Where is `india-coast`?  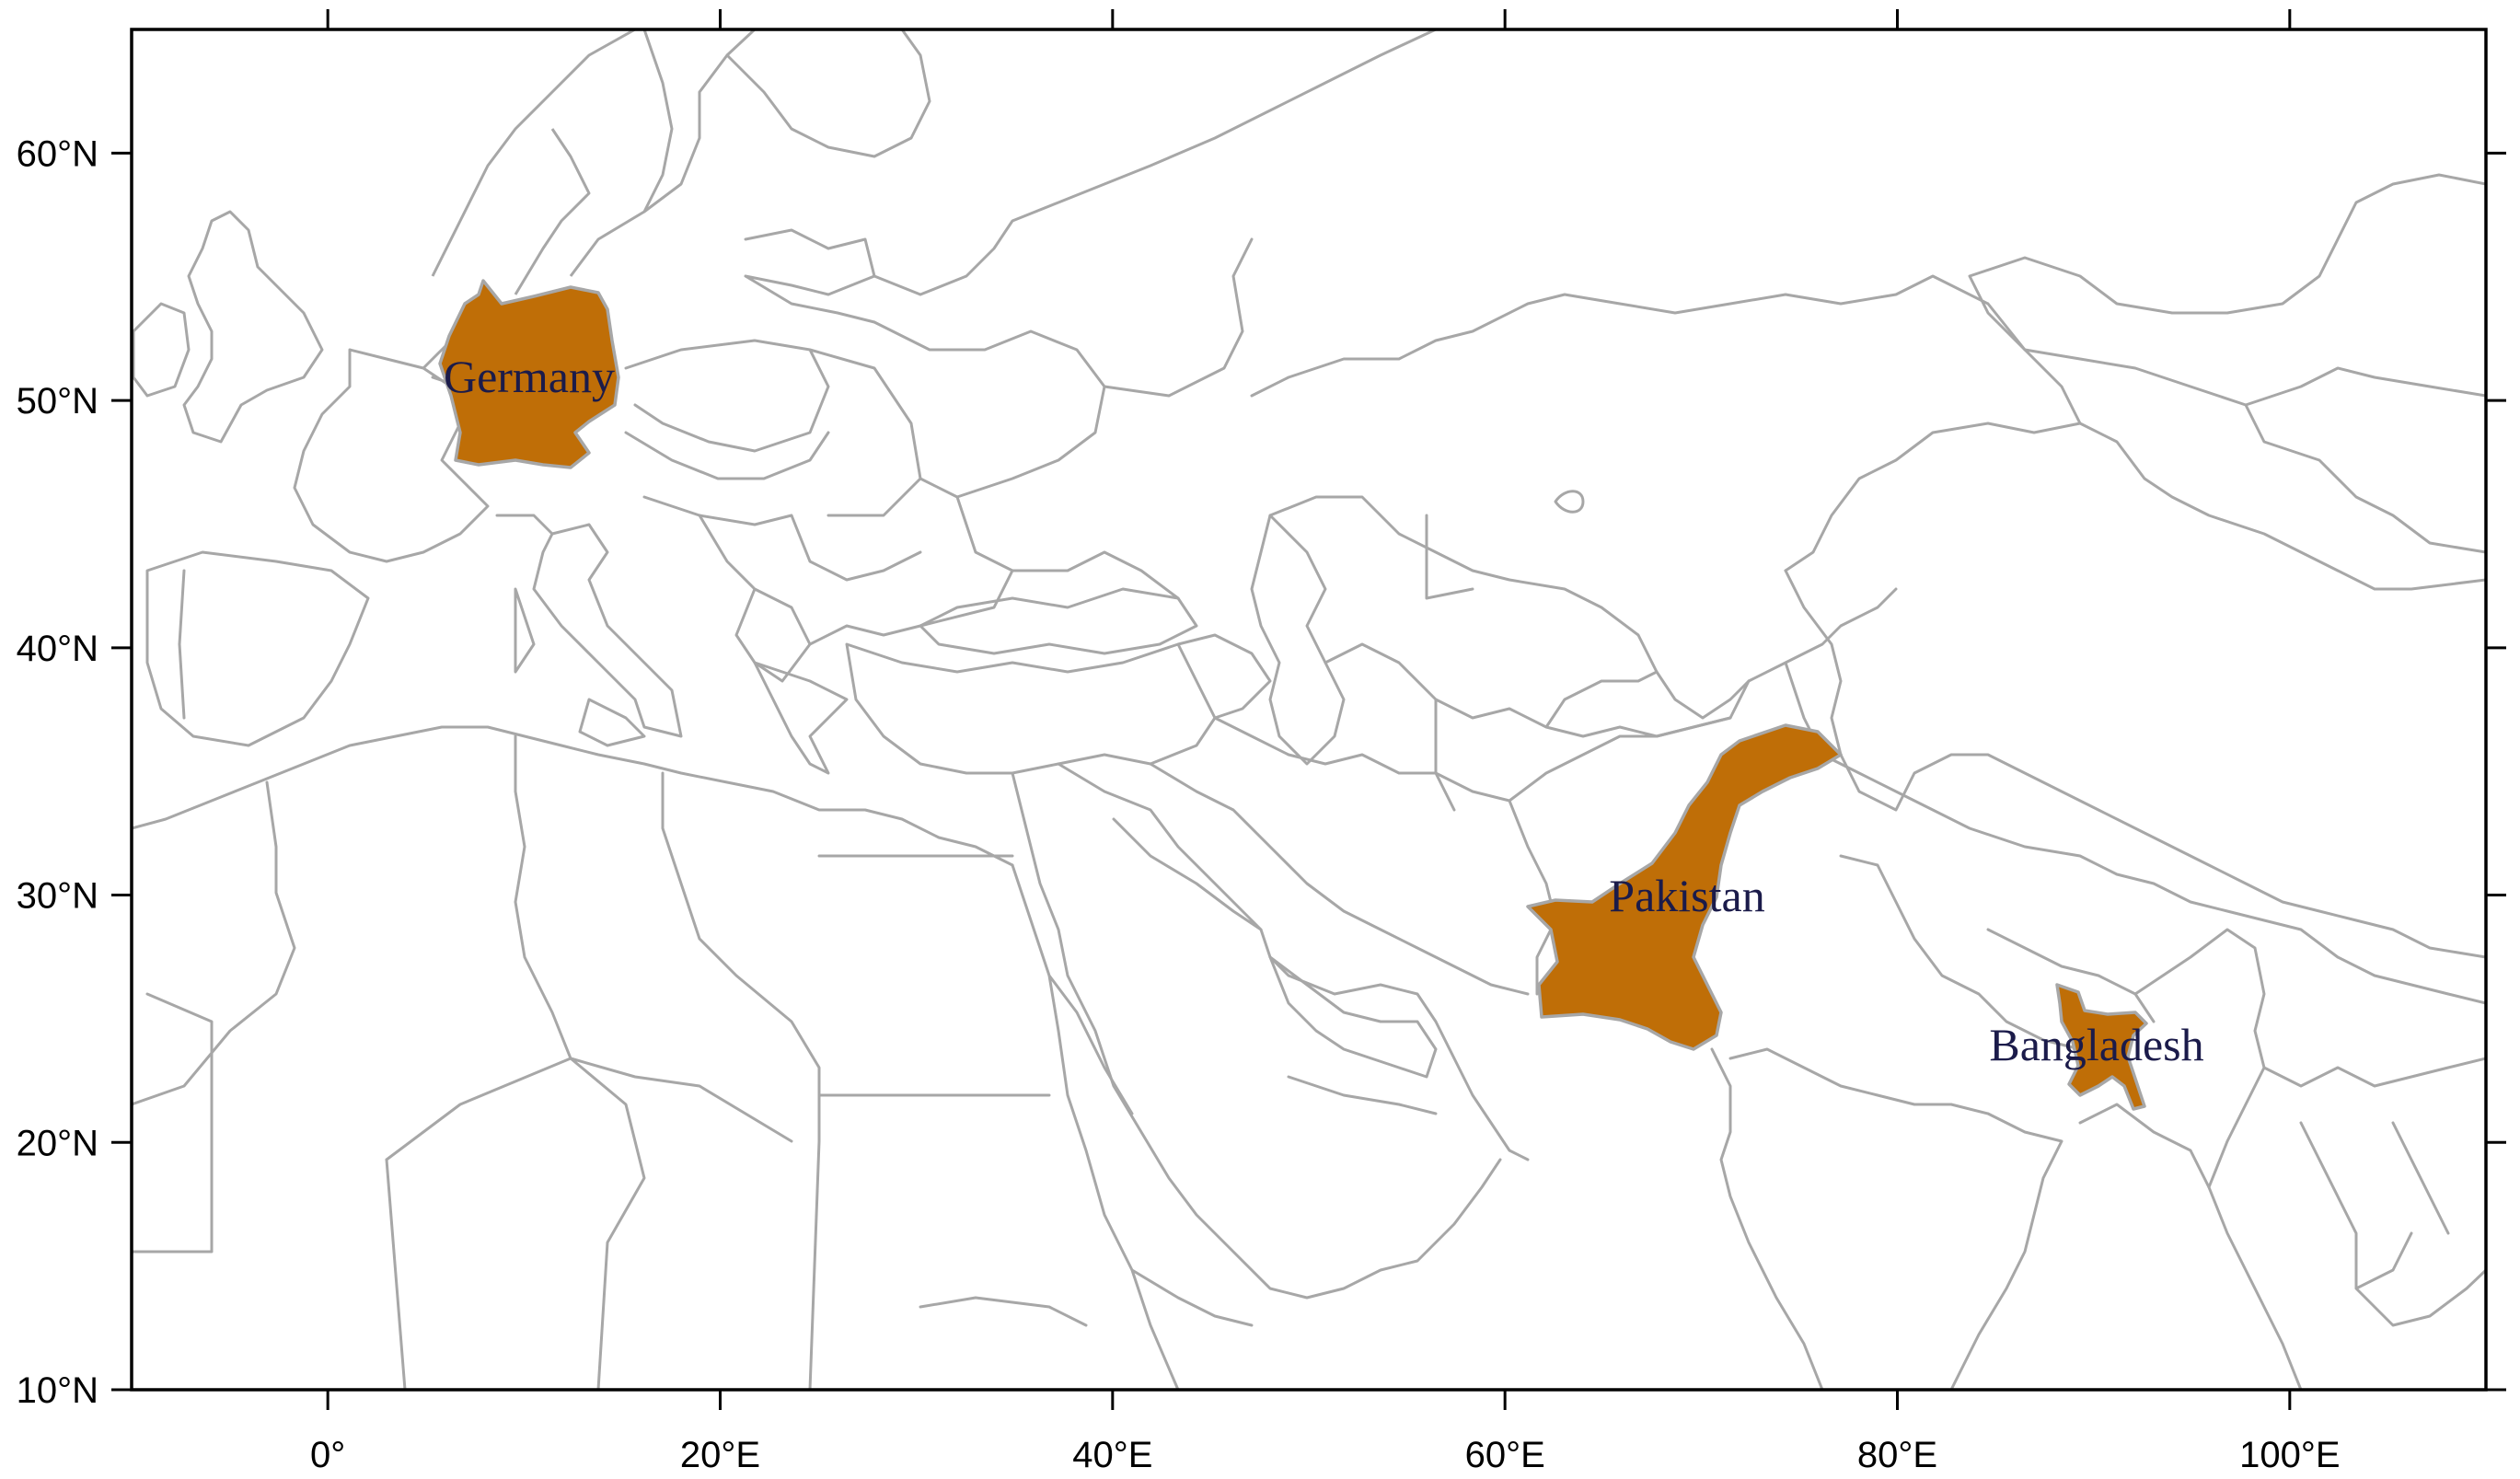 india-coast is located at coordinates (2006, 1265).